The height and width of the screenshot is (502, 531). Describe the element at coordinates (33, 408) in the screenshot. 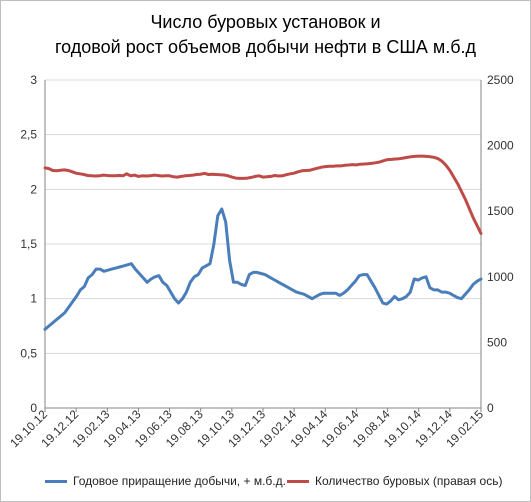

I see `left-axis-tick-label: 0` at that location.